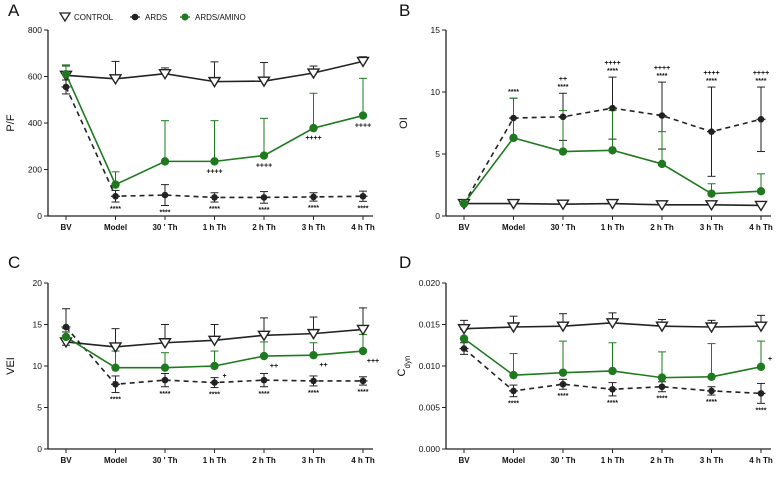  What do you see at coordinates (11, 366) in the screenshot?
I see `y-axis-label: VEI` at bounding box center [11, 366].